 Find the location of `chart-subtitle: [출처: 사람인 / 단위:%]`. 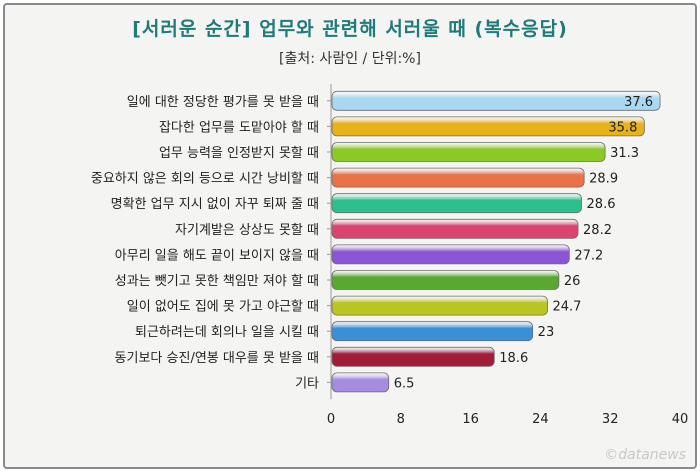

chart-subtitle: [출처: 사람인 / 단위:%] is located at coordinates (350, 59).